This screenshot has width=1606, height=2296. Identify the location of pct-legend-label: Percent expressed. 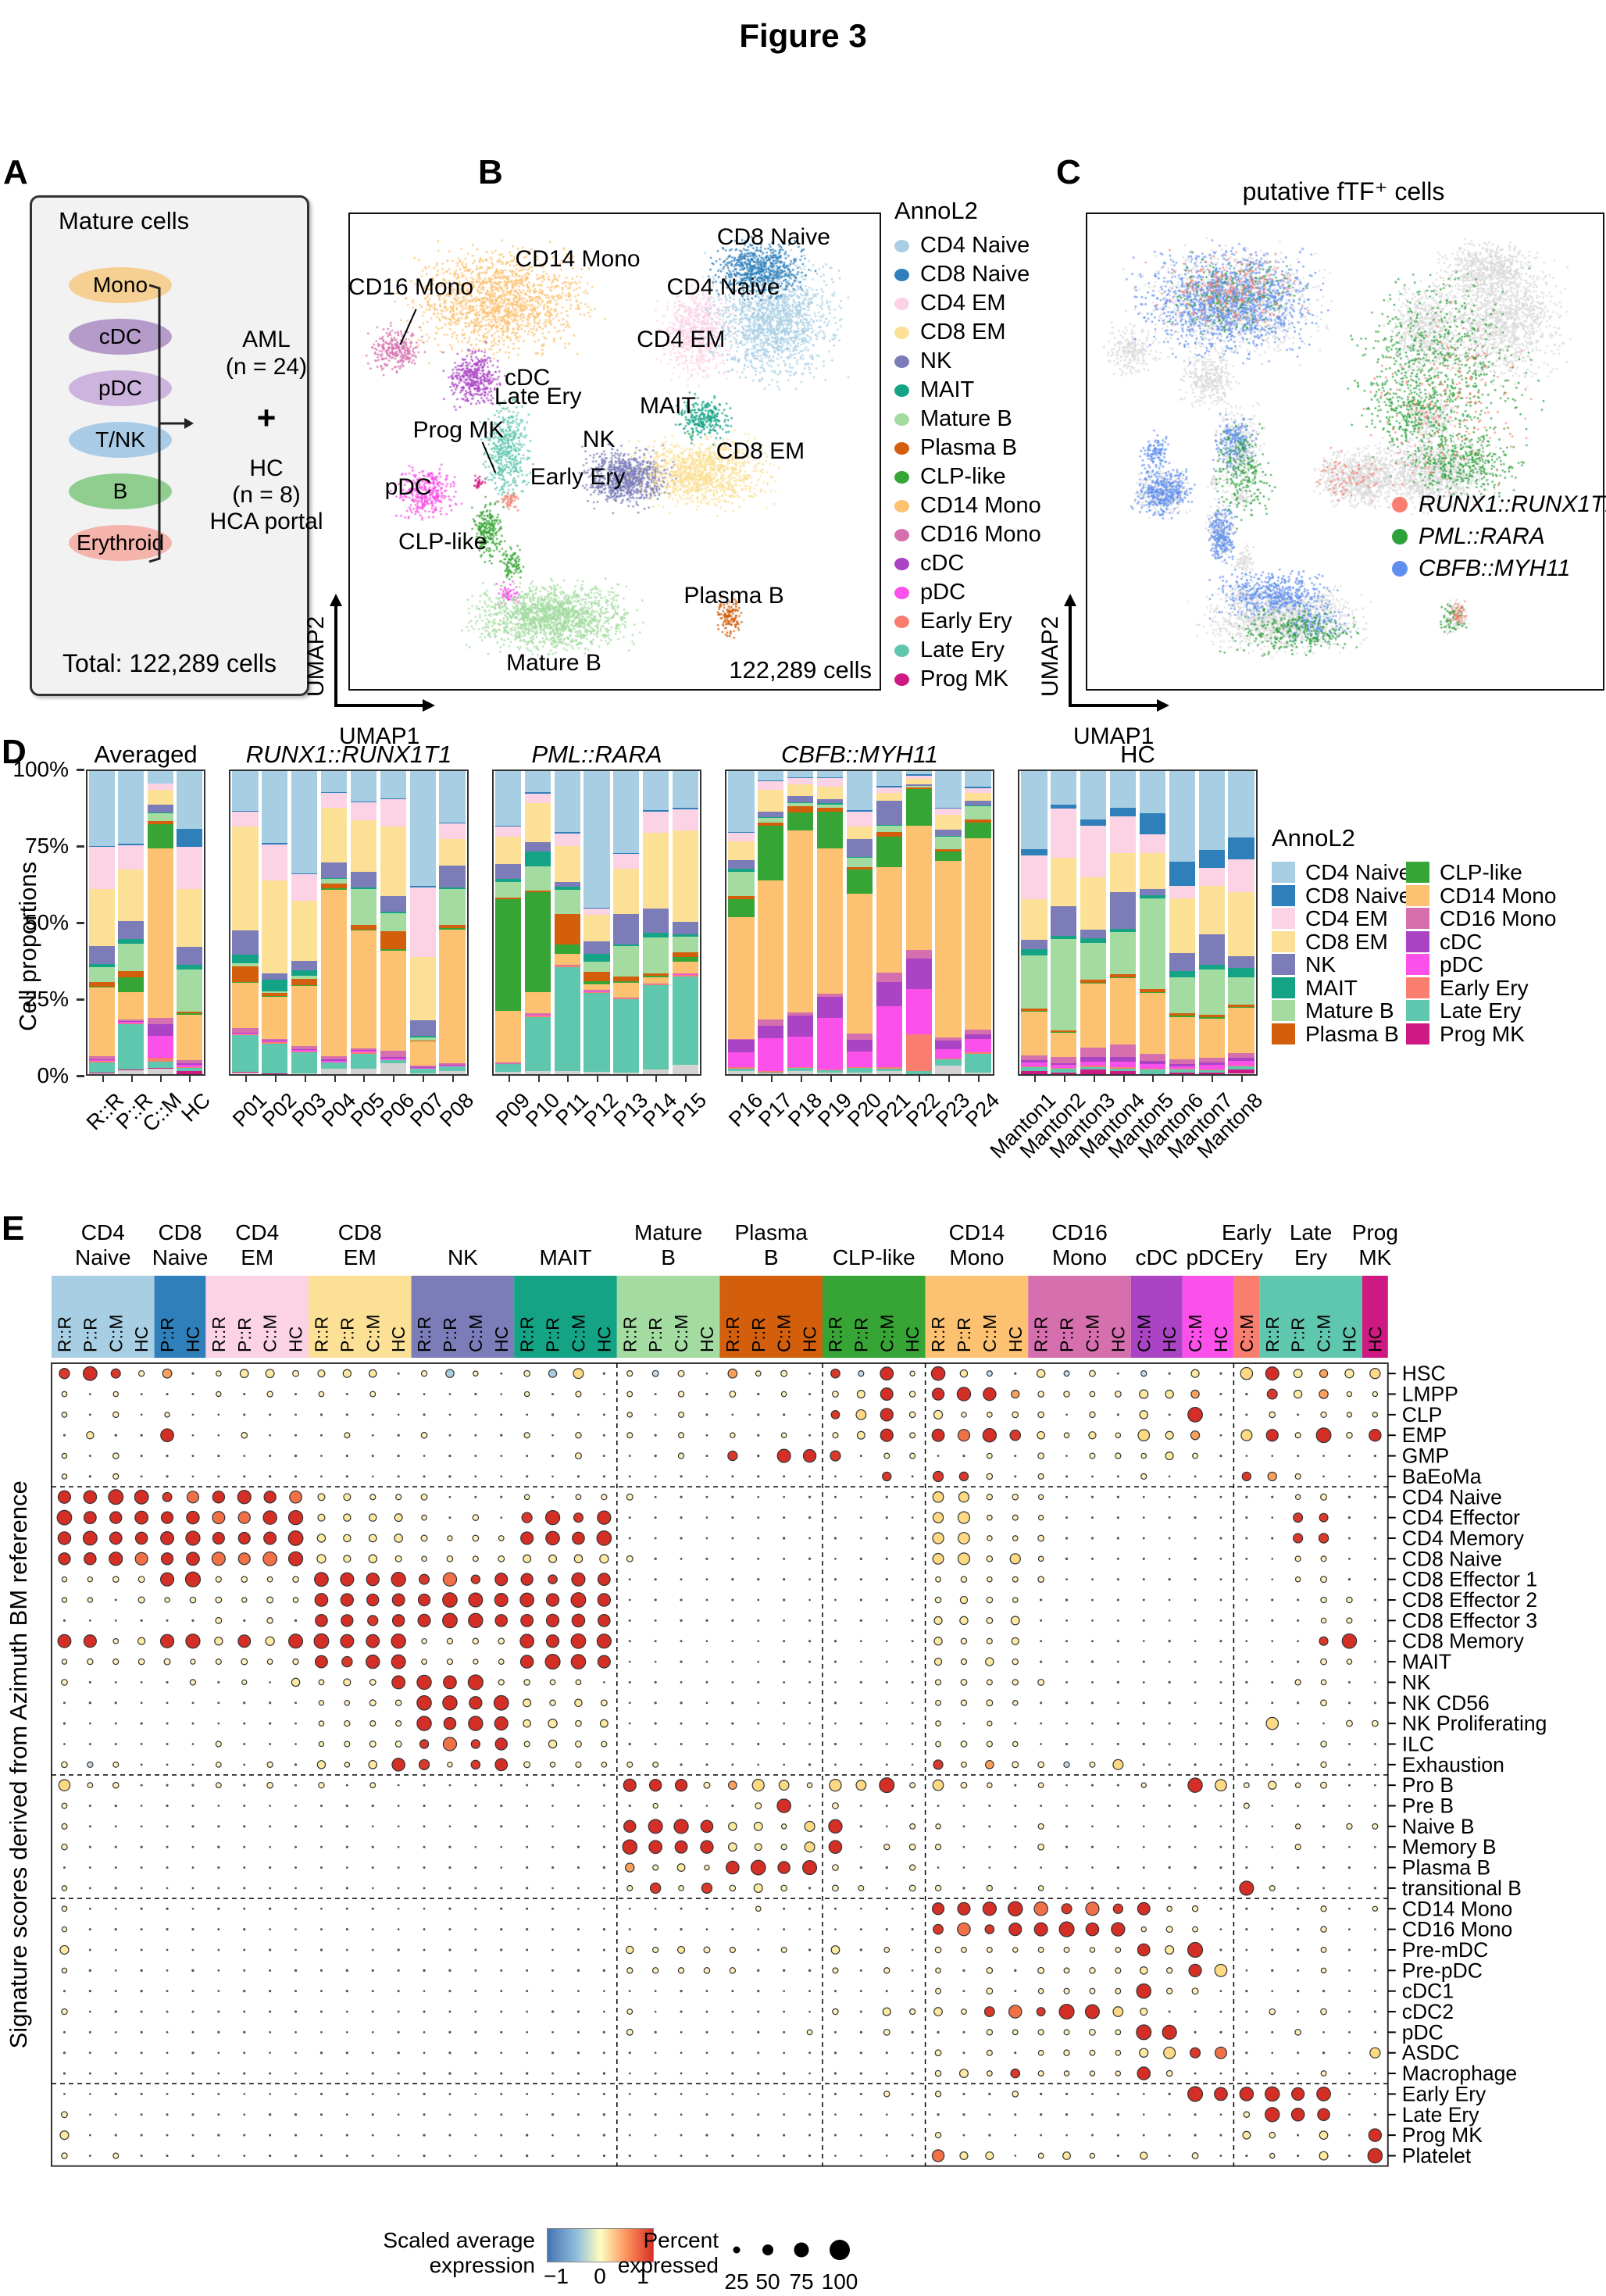
(668, 2252).